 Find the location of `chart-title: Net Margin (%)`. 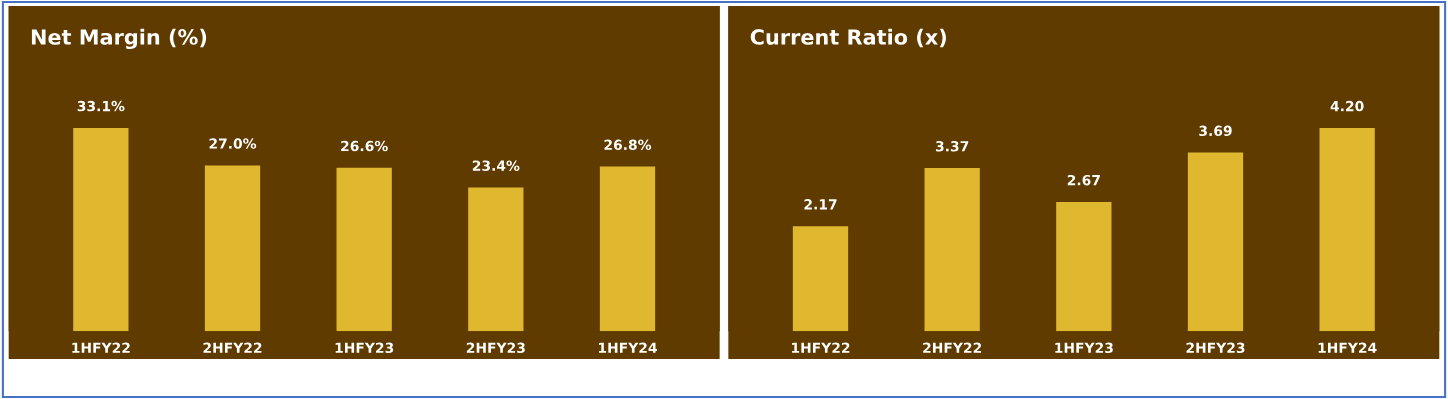

chart-title: Net Margin (%) is located at coordinates (119, 39).